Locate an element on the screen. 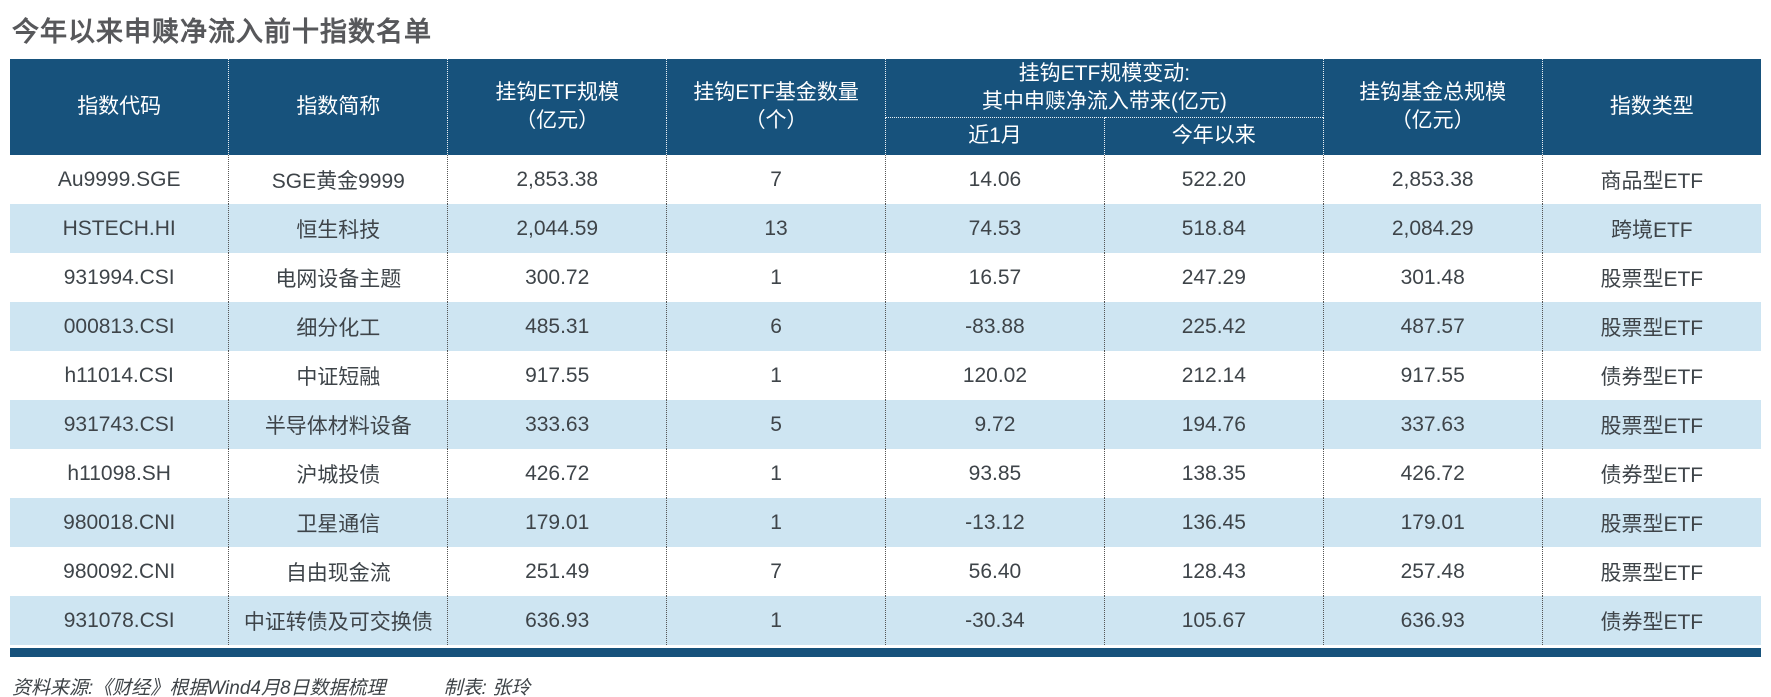 The width and height of the screenshot is (1771, 697). cell-index-type: 商品型ETF is located at coordinates (1651, 179).